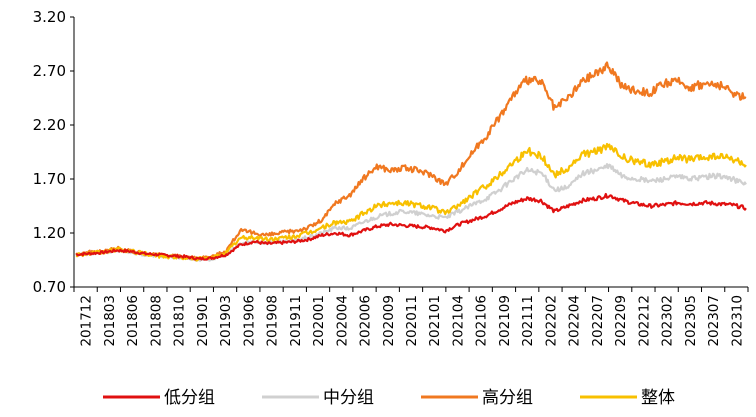 This screenshot has height=417, width=756. I want to click on y-axis: 0.70 1.20 1.70 2.20 2.70 3.20, so click(54, 152).